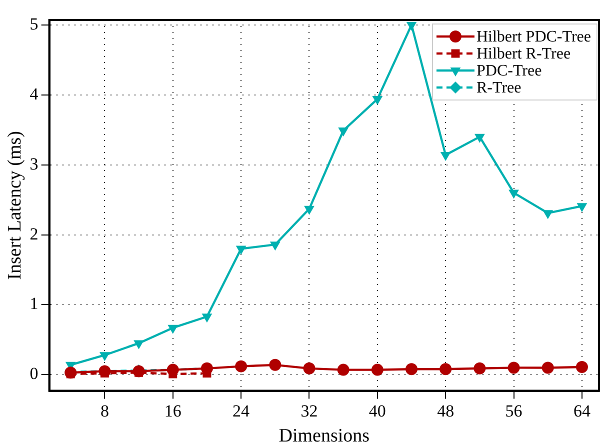 The image size is (605, 448). Describe the element at coordinates (34, 164) in the screenshot. I see `y-tick-label: 3` at that location.